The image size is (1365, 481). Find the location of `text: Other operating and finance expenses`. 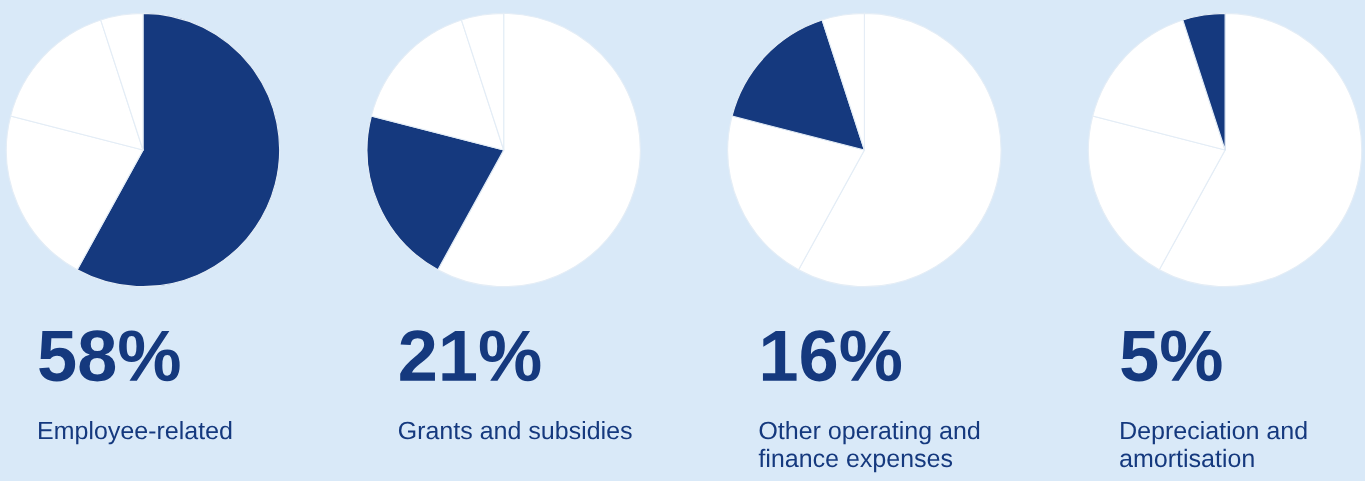

text: Other operating and finance expenses is located at coordinates (869, 447).